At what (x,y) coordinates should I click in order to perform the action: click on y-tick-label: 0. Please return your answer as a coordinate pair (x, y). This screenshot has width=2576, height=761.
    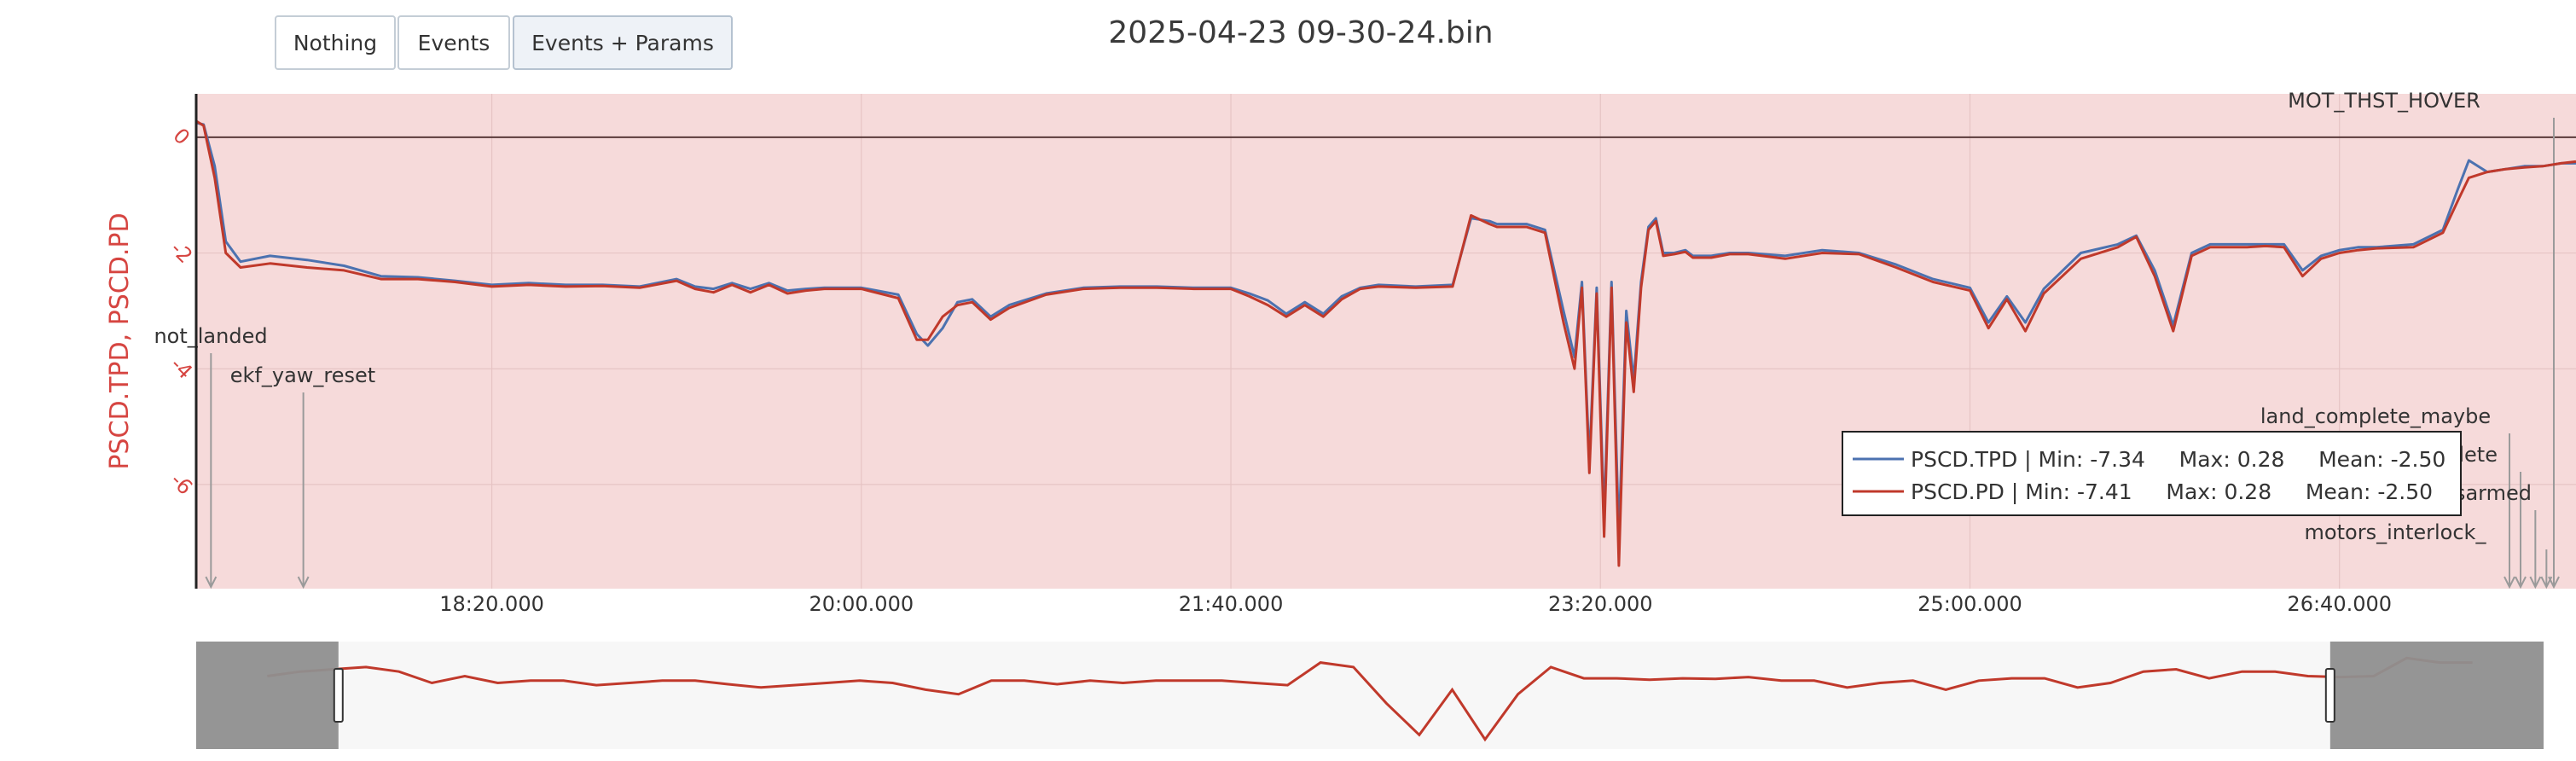
    Looking at the image, I should click on (181, 137).